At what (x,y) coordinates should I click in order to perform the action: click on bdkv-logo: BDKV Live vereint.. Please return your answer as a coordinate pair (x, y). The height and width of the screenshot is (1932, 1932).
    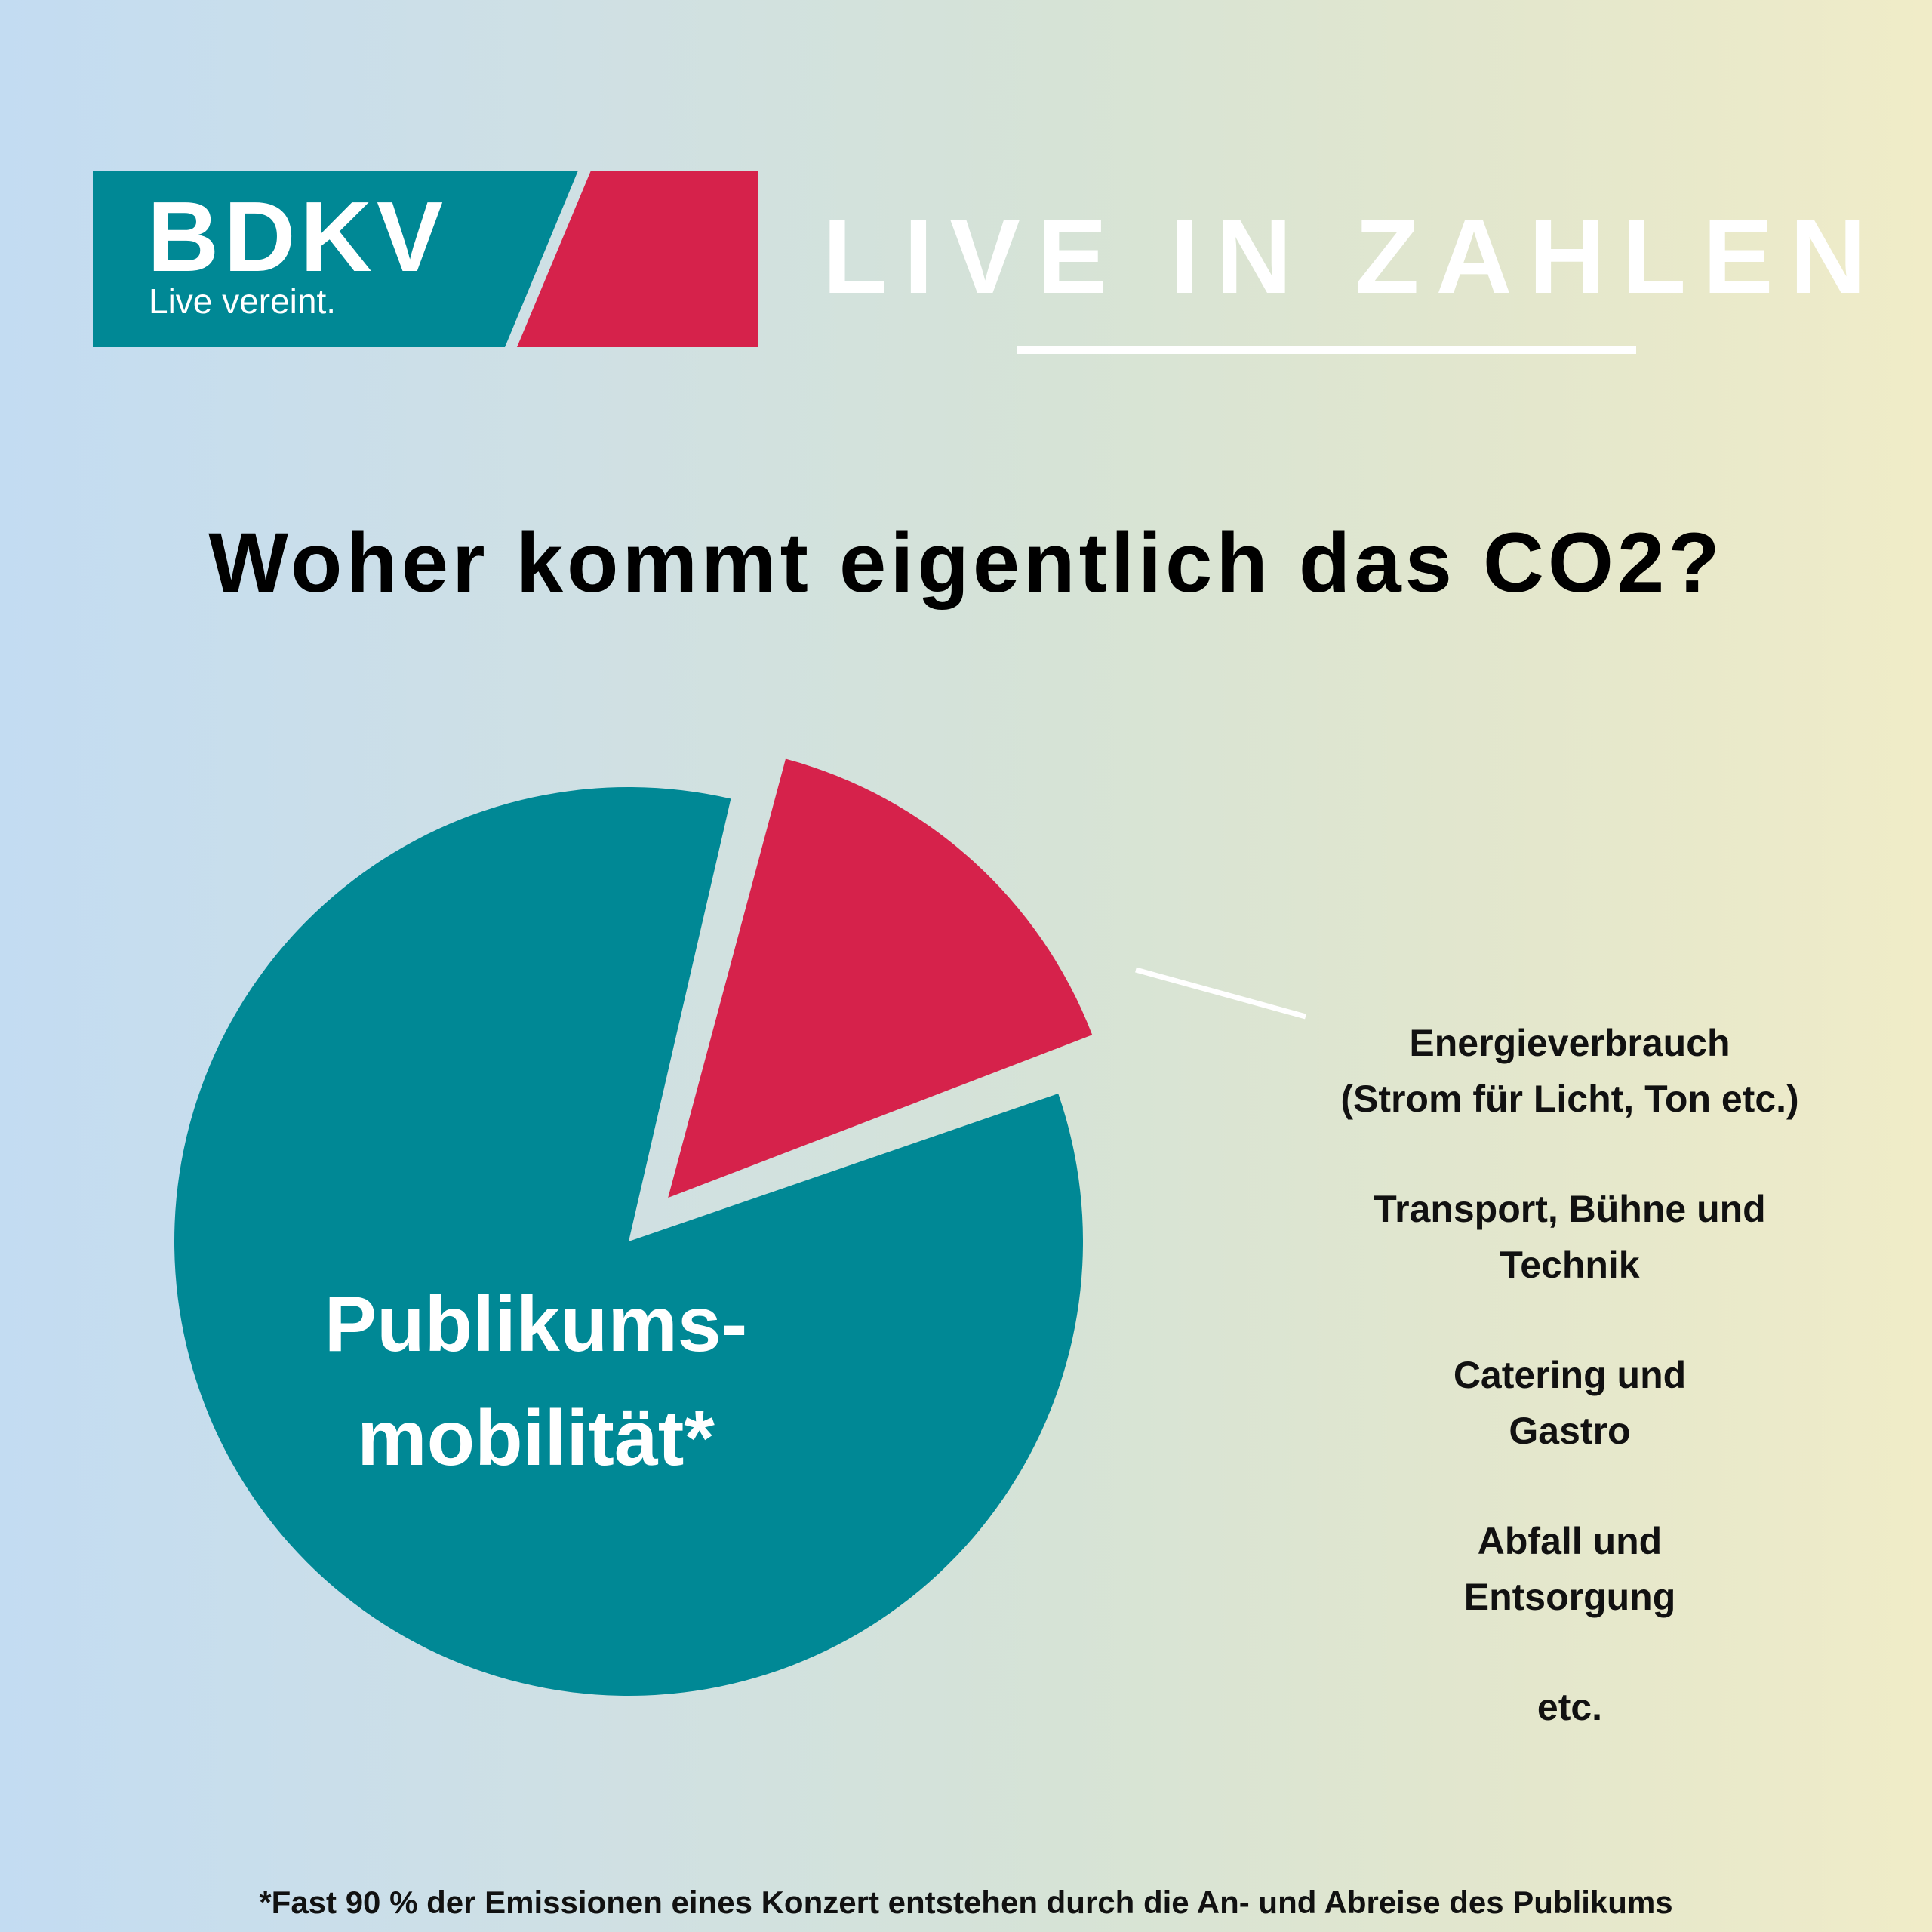
    Looking at the image, I should click on (425, 259).